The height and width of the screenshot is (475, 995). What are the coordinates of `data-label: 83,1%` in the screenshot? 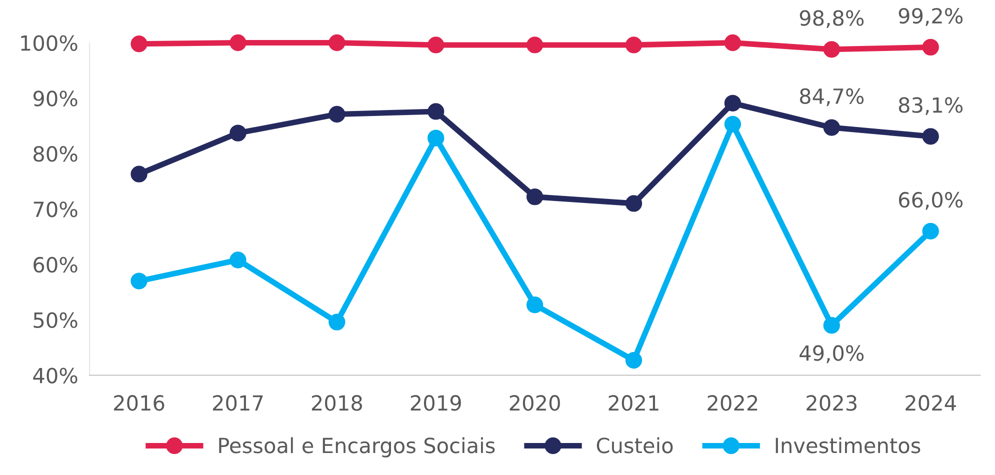 It's located at (930, 106).